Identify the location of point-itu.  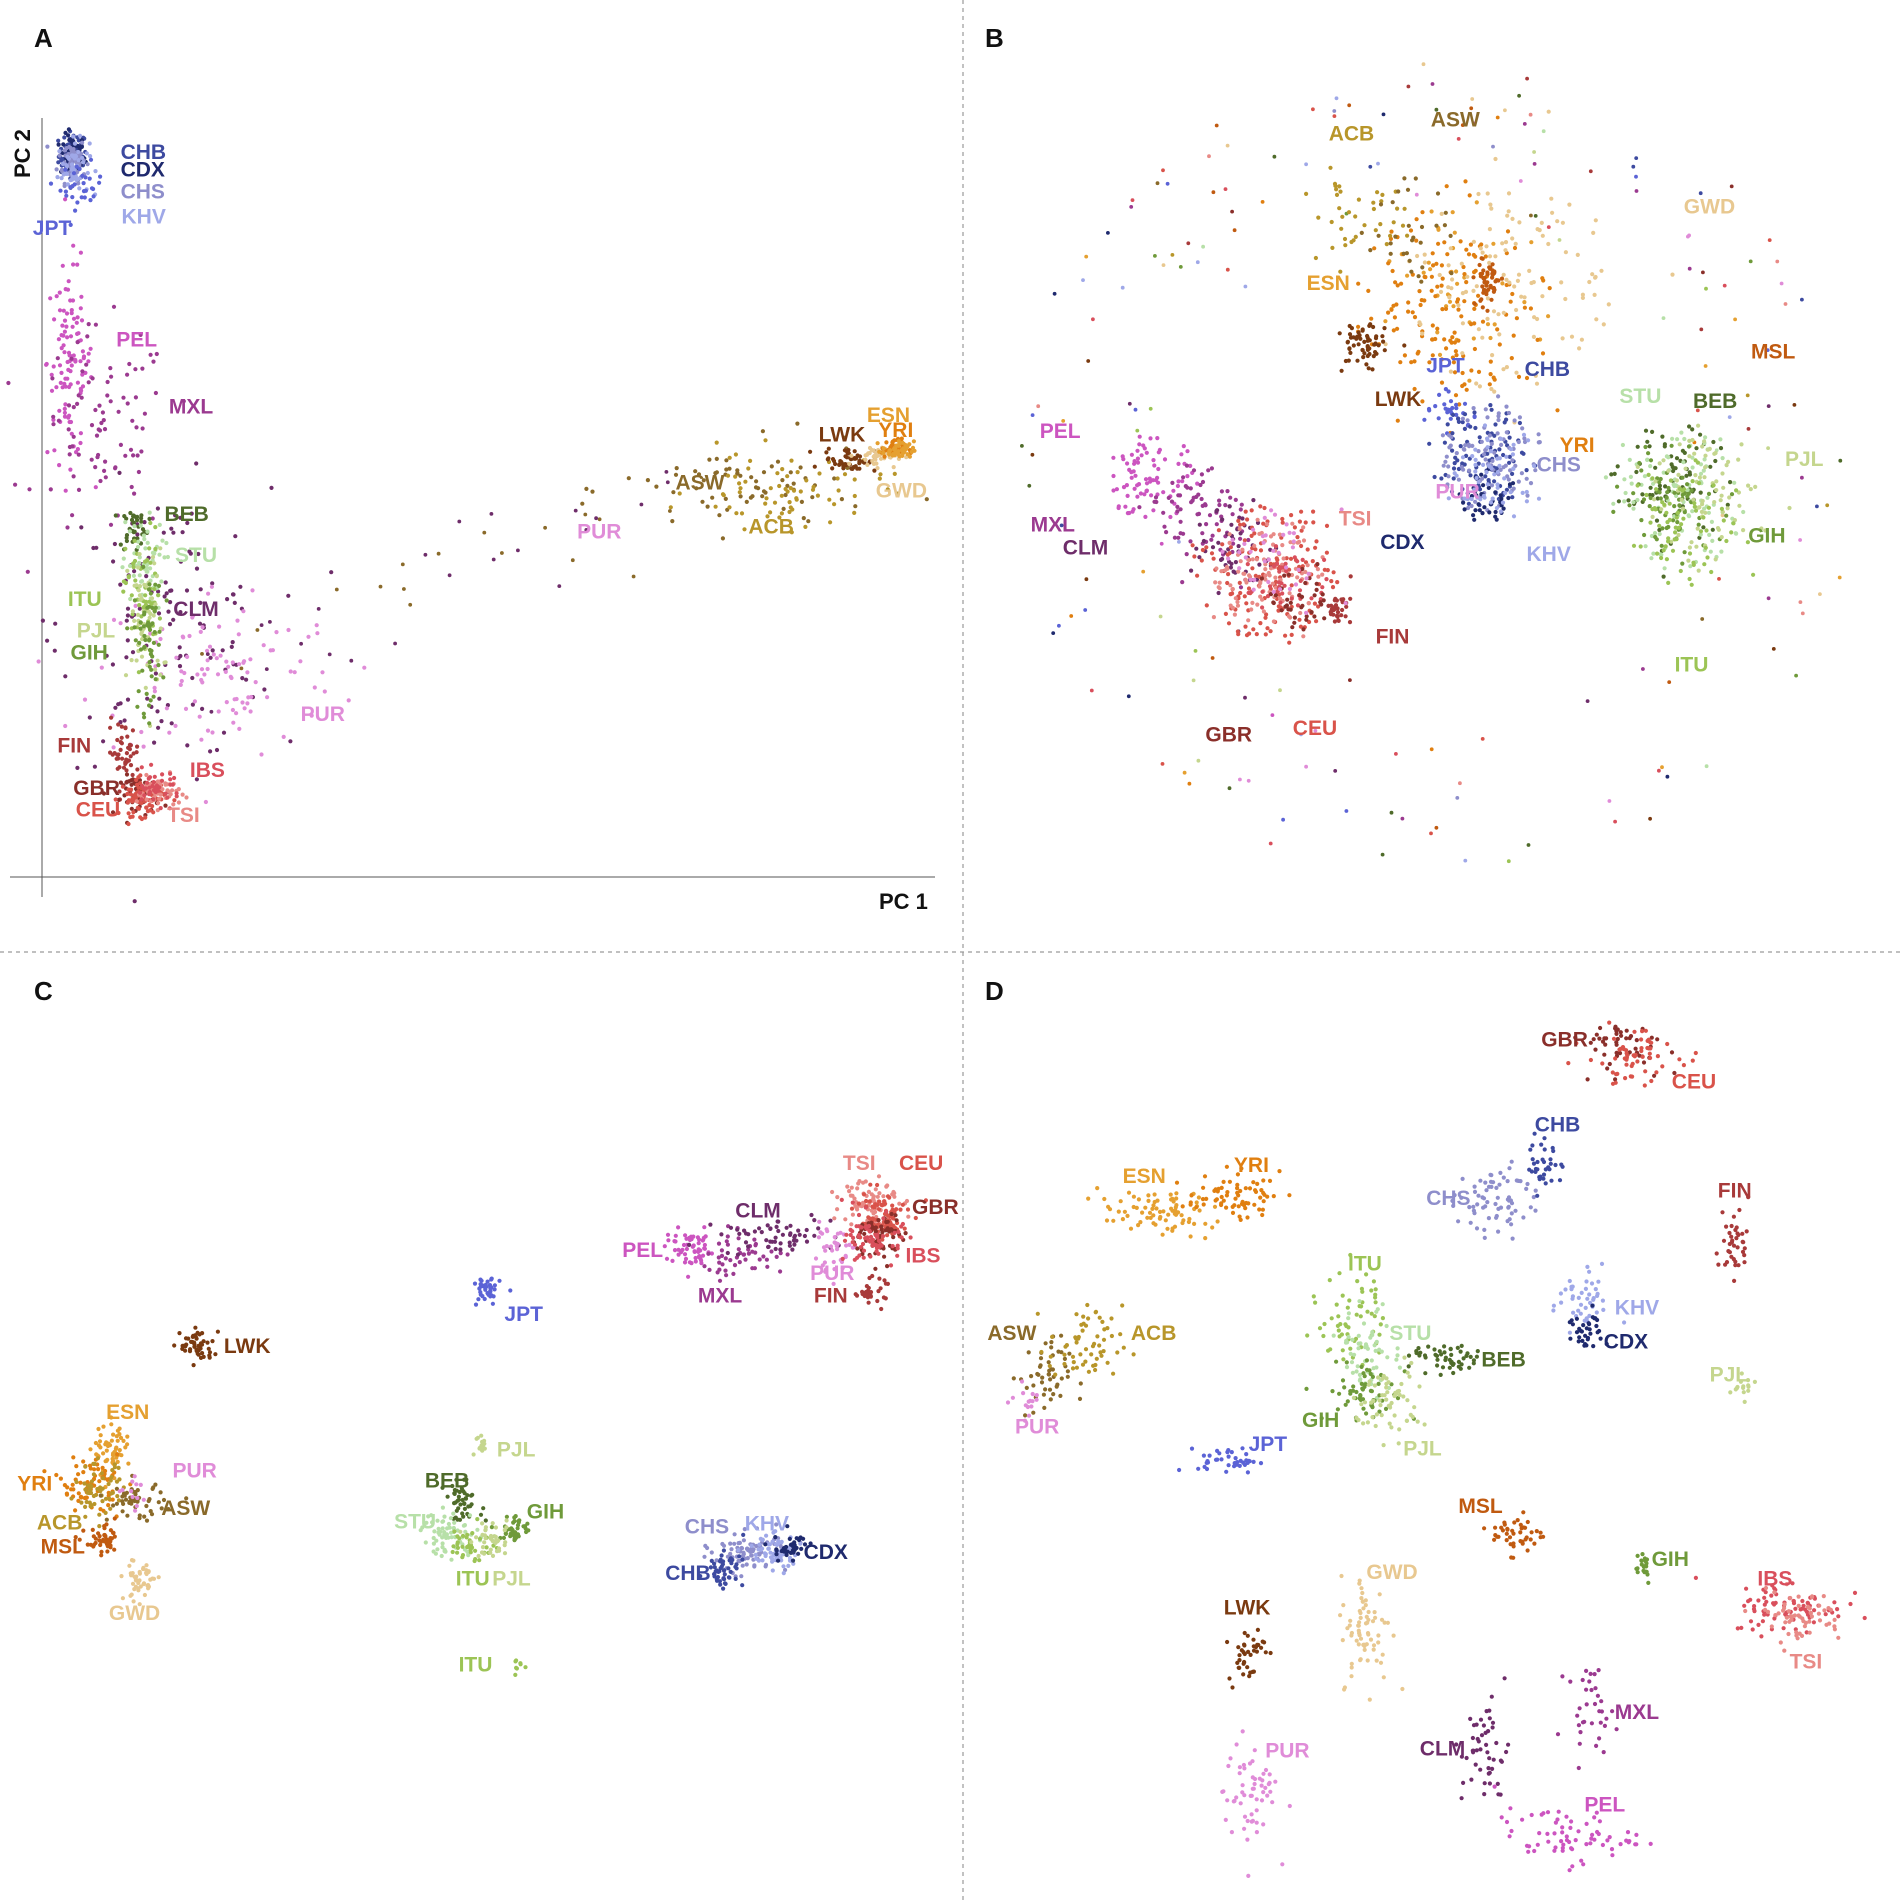
(158, 595).